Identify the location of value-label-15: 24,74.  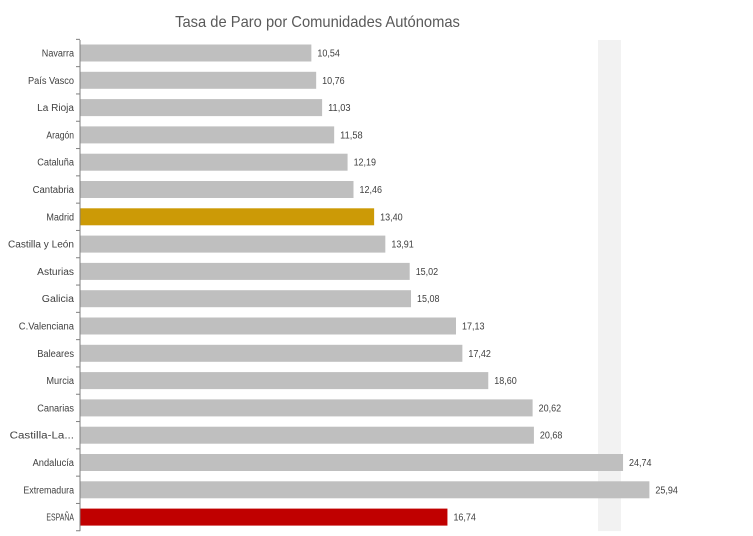
(640, 463).